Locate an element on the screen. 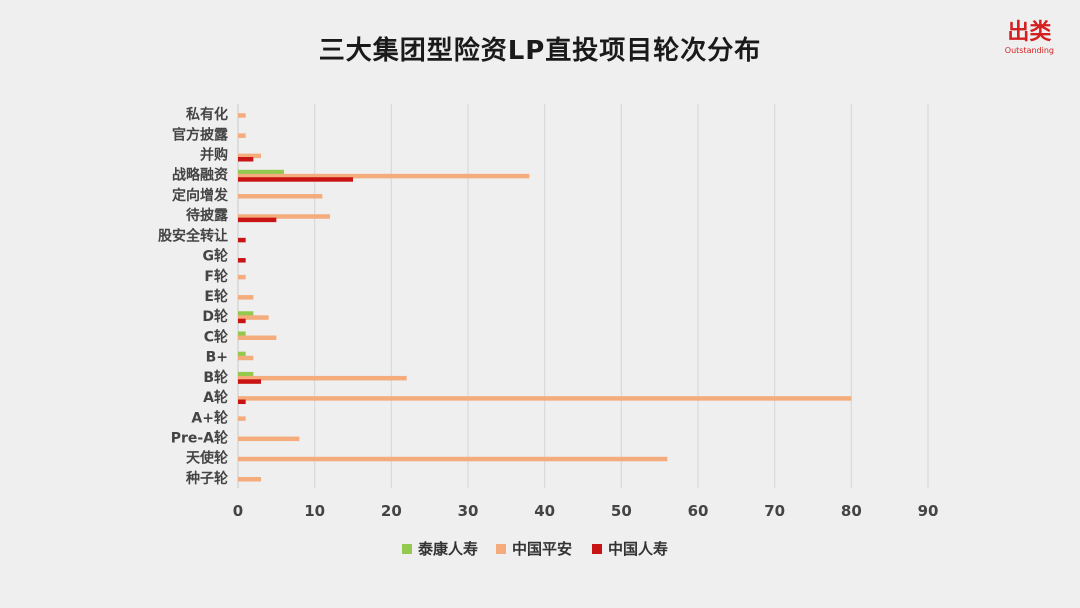  legend-label: 中国平安 is located at coordinates (542, 549).